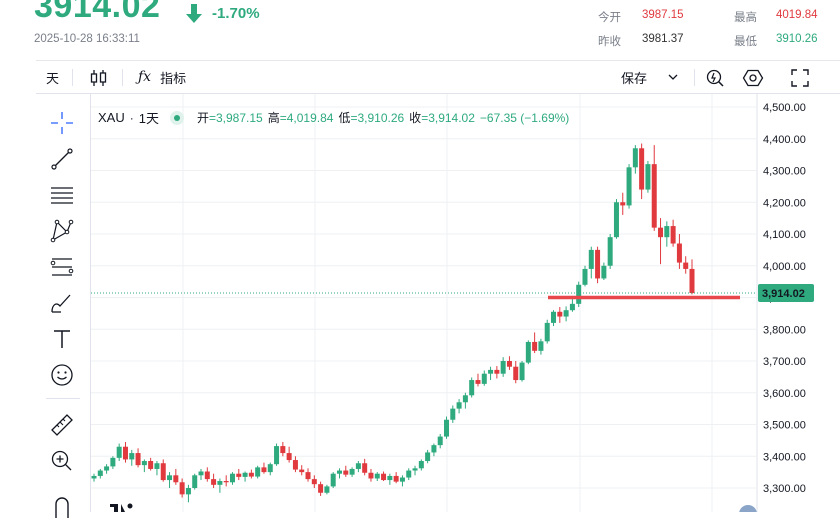  I want to click on settings-icon, so click(753, 78).